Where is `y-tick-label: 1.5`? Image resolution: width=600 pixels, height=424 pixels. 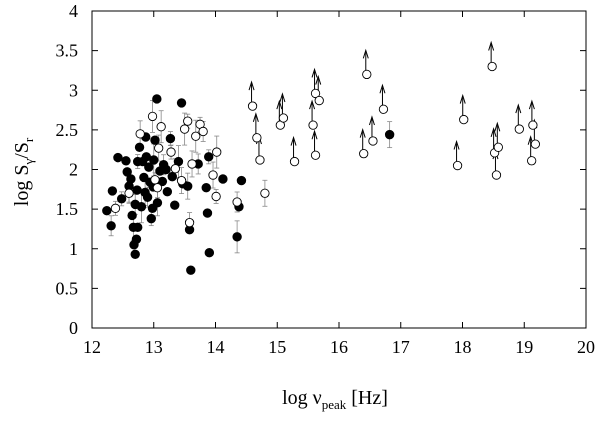 y-tick-label: 1.5 is located at coordinates (67, 209).